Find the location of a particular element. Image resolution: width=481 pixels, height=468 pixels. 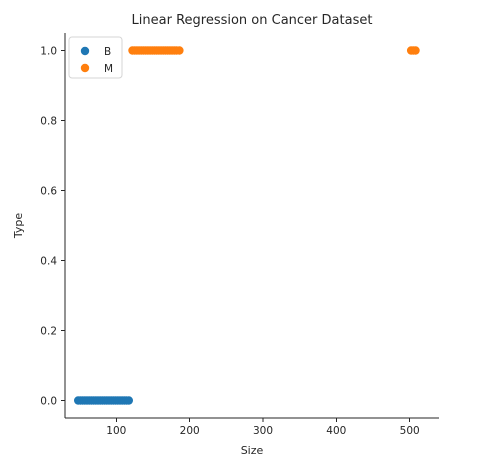

y-tick-label: 1.0 is located at coordinates (48, 52).